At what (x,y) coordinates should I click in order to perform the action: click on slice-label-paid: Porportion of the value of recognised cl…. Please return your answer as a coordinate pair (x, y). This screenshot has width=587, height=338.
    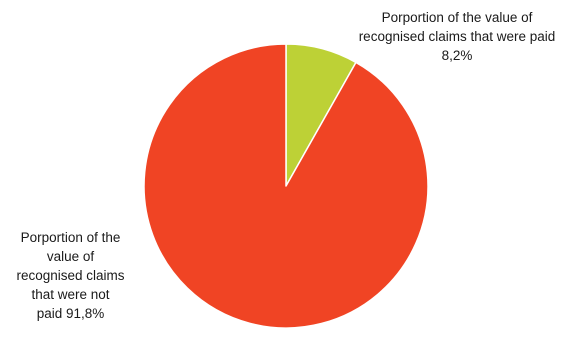
    Looking at the image, I should click on (457, 36).